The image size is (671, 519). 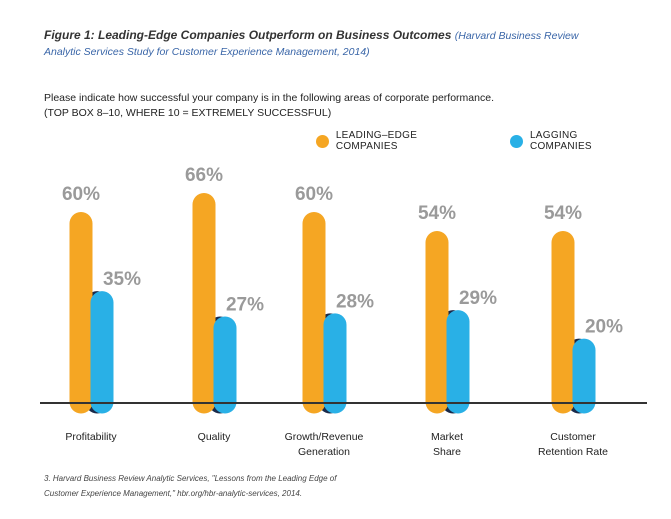 I want to click on legend: LEADING–EDGE COMPANIES LAGGING COMPANIES, so click(x=493, y=141).